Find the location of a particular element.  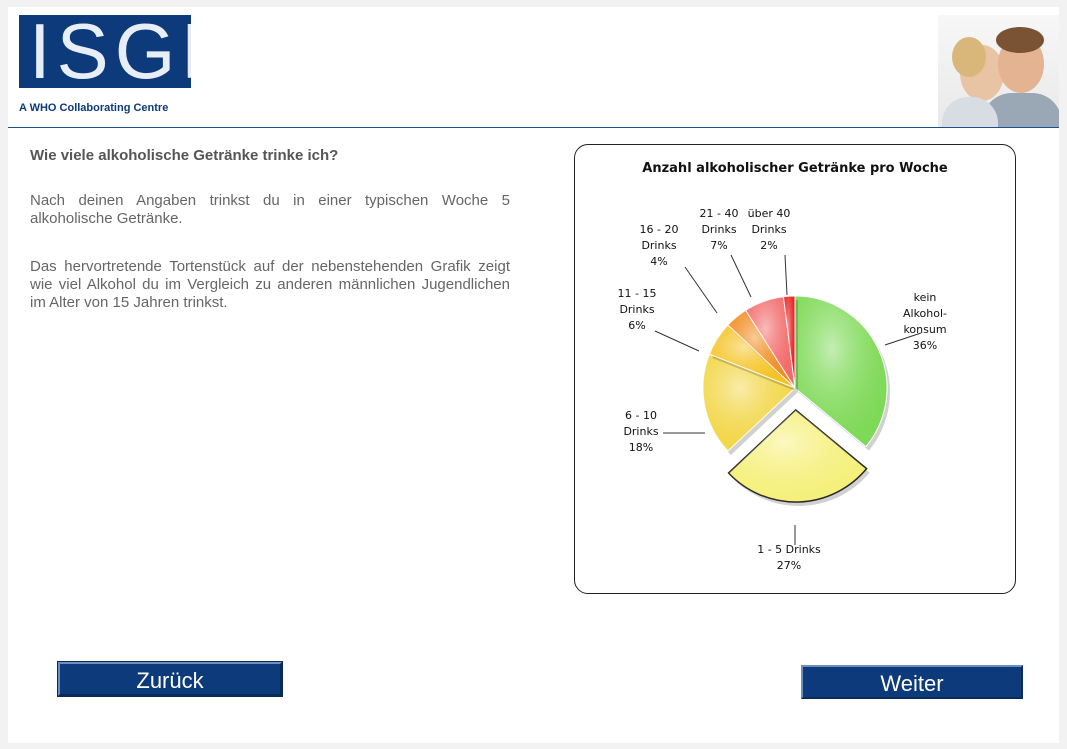

isgf-logo: ISGF is located at coordinates (105, 51).